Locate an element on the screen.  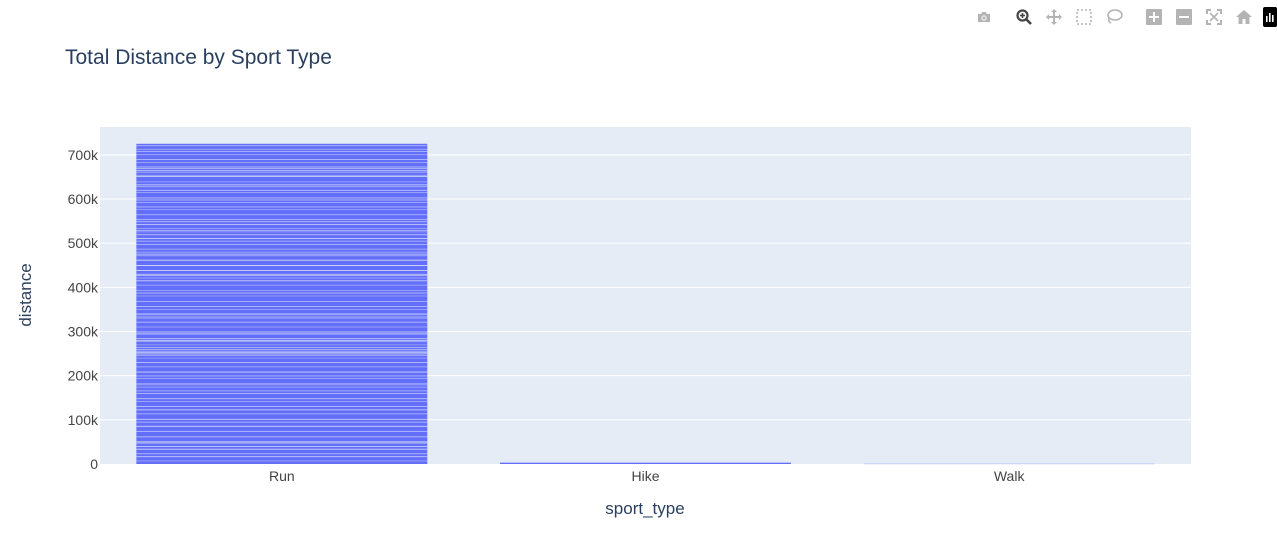
autoscale-icon is located at coordinates (1214, 17).